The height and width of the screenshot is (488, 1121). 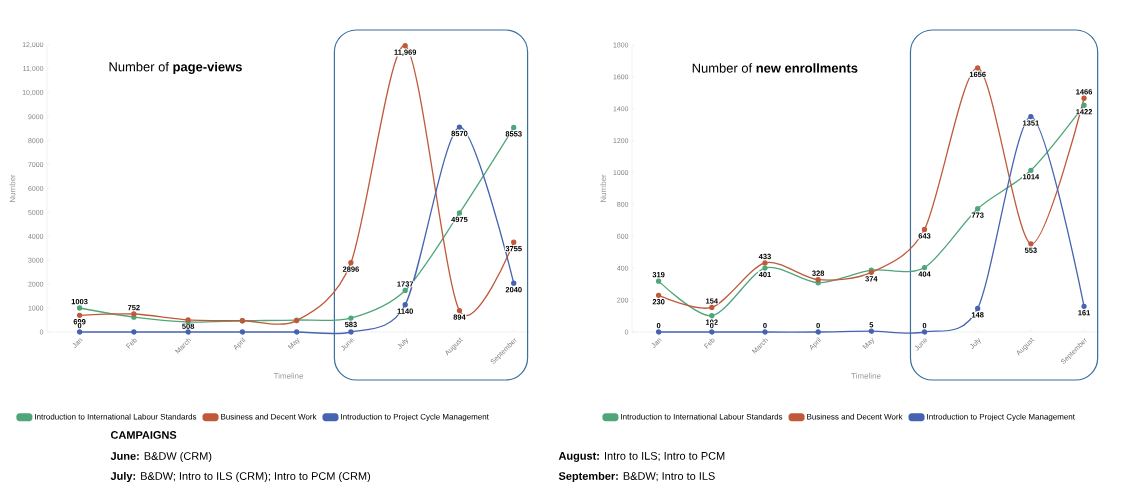 What do you see at coordinates (636, 477) in the screenshot?
I see `text: September: B&DW; Intro to ILS` at bounding box center [636, 477].